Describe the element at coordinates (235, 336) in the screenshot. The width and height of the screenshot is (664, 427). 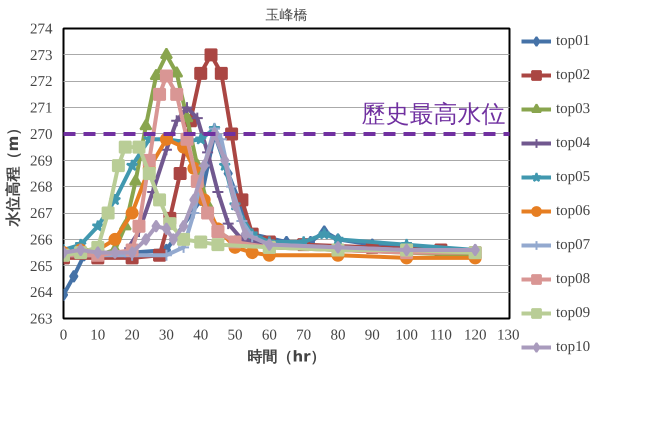
I see `x-tick-label: 50` at that location.